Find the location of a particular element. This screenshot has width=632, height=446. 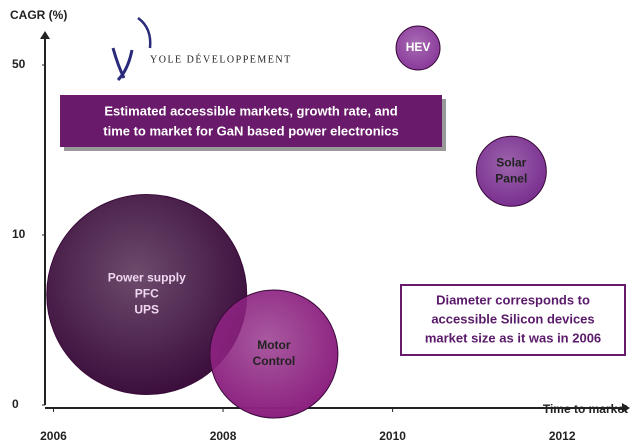

note-line: accessible Silicon devices is located at coordinates (512, 318).